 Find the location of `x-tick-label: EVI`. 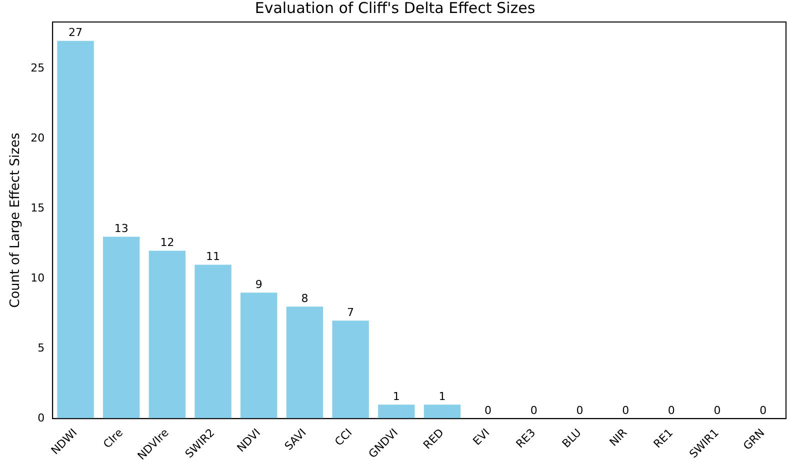

x-tick-label: EVI is located at coordinates (481, 437).